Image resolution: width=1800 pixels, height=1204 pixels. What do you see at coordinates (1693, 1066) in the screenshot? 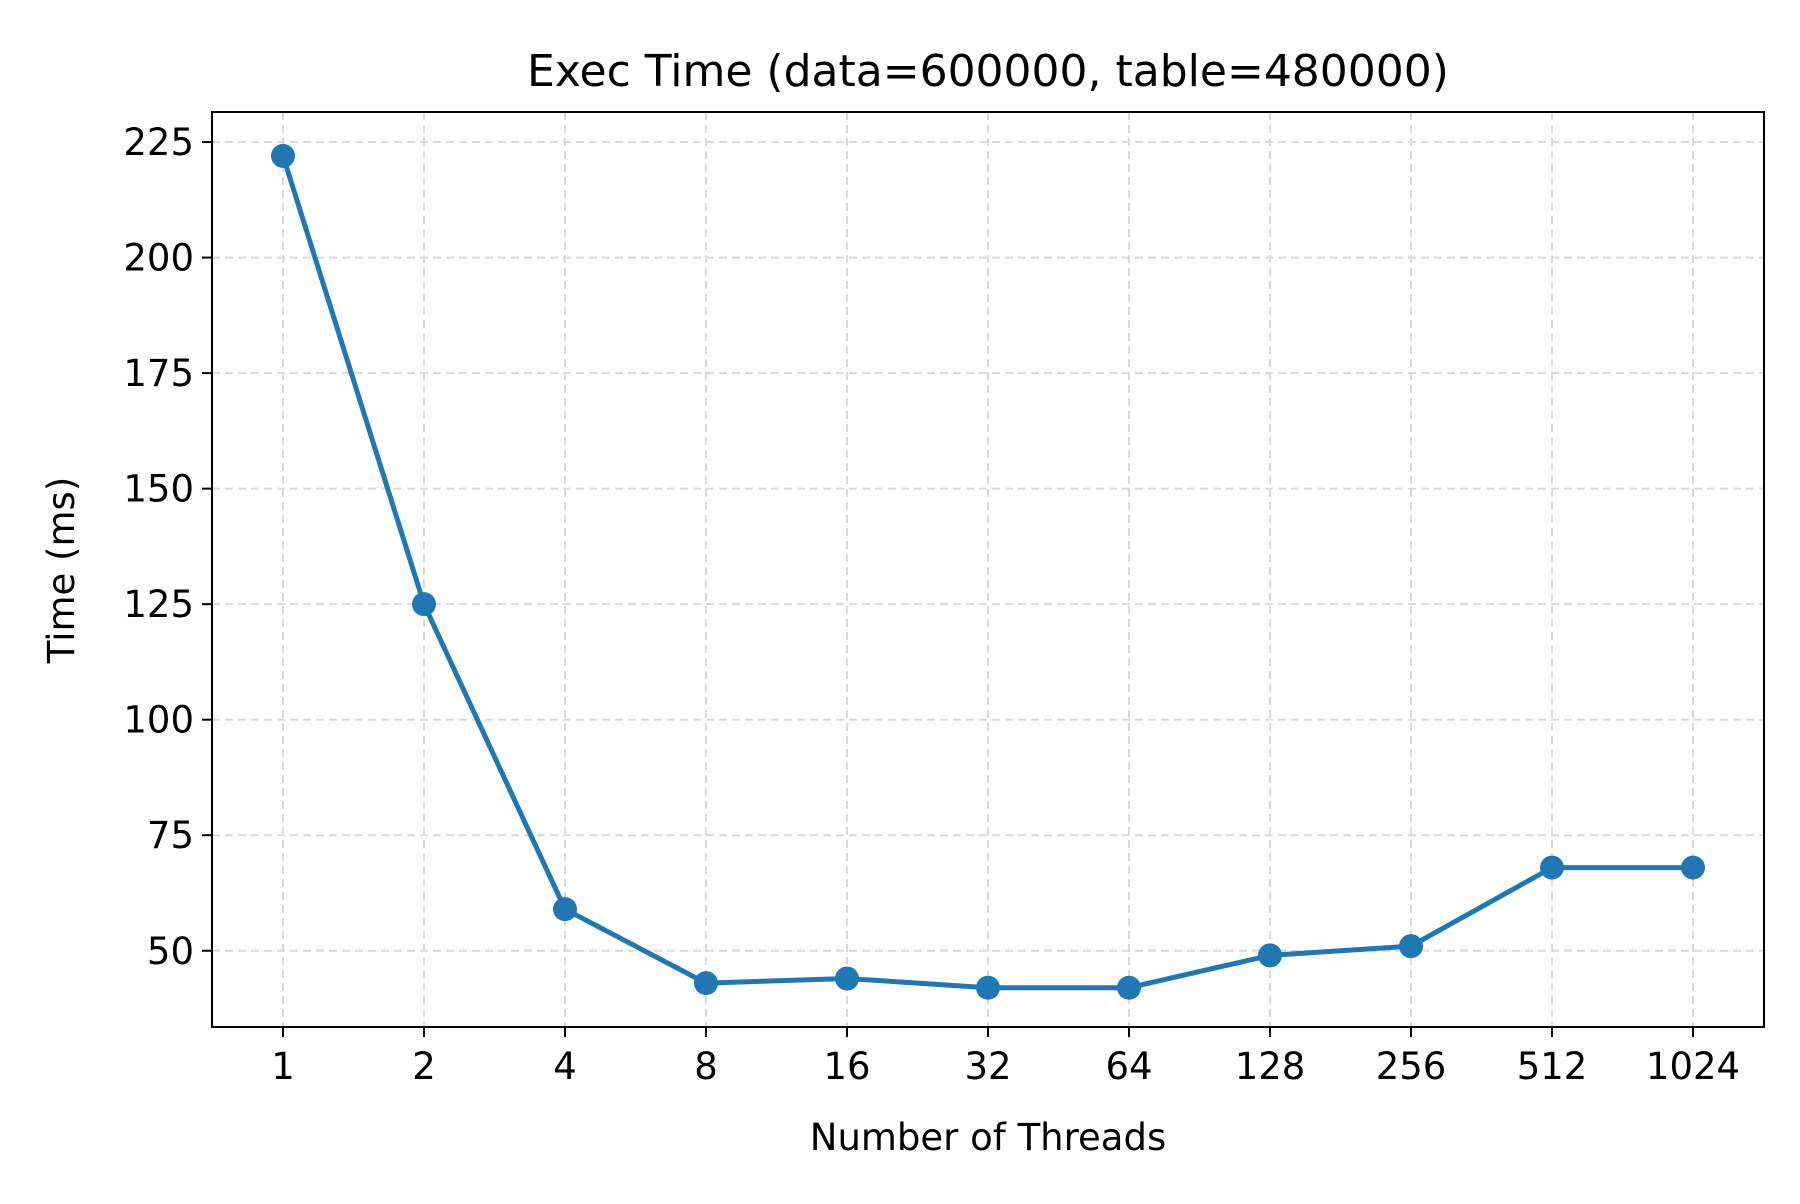
I see `x-tick-label: 1024` at bounding box center [1693, 1066].